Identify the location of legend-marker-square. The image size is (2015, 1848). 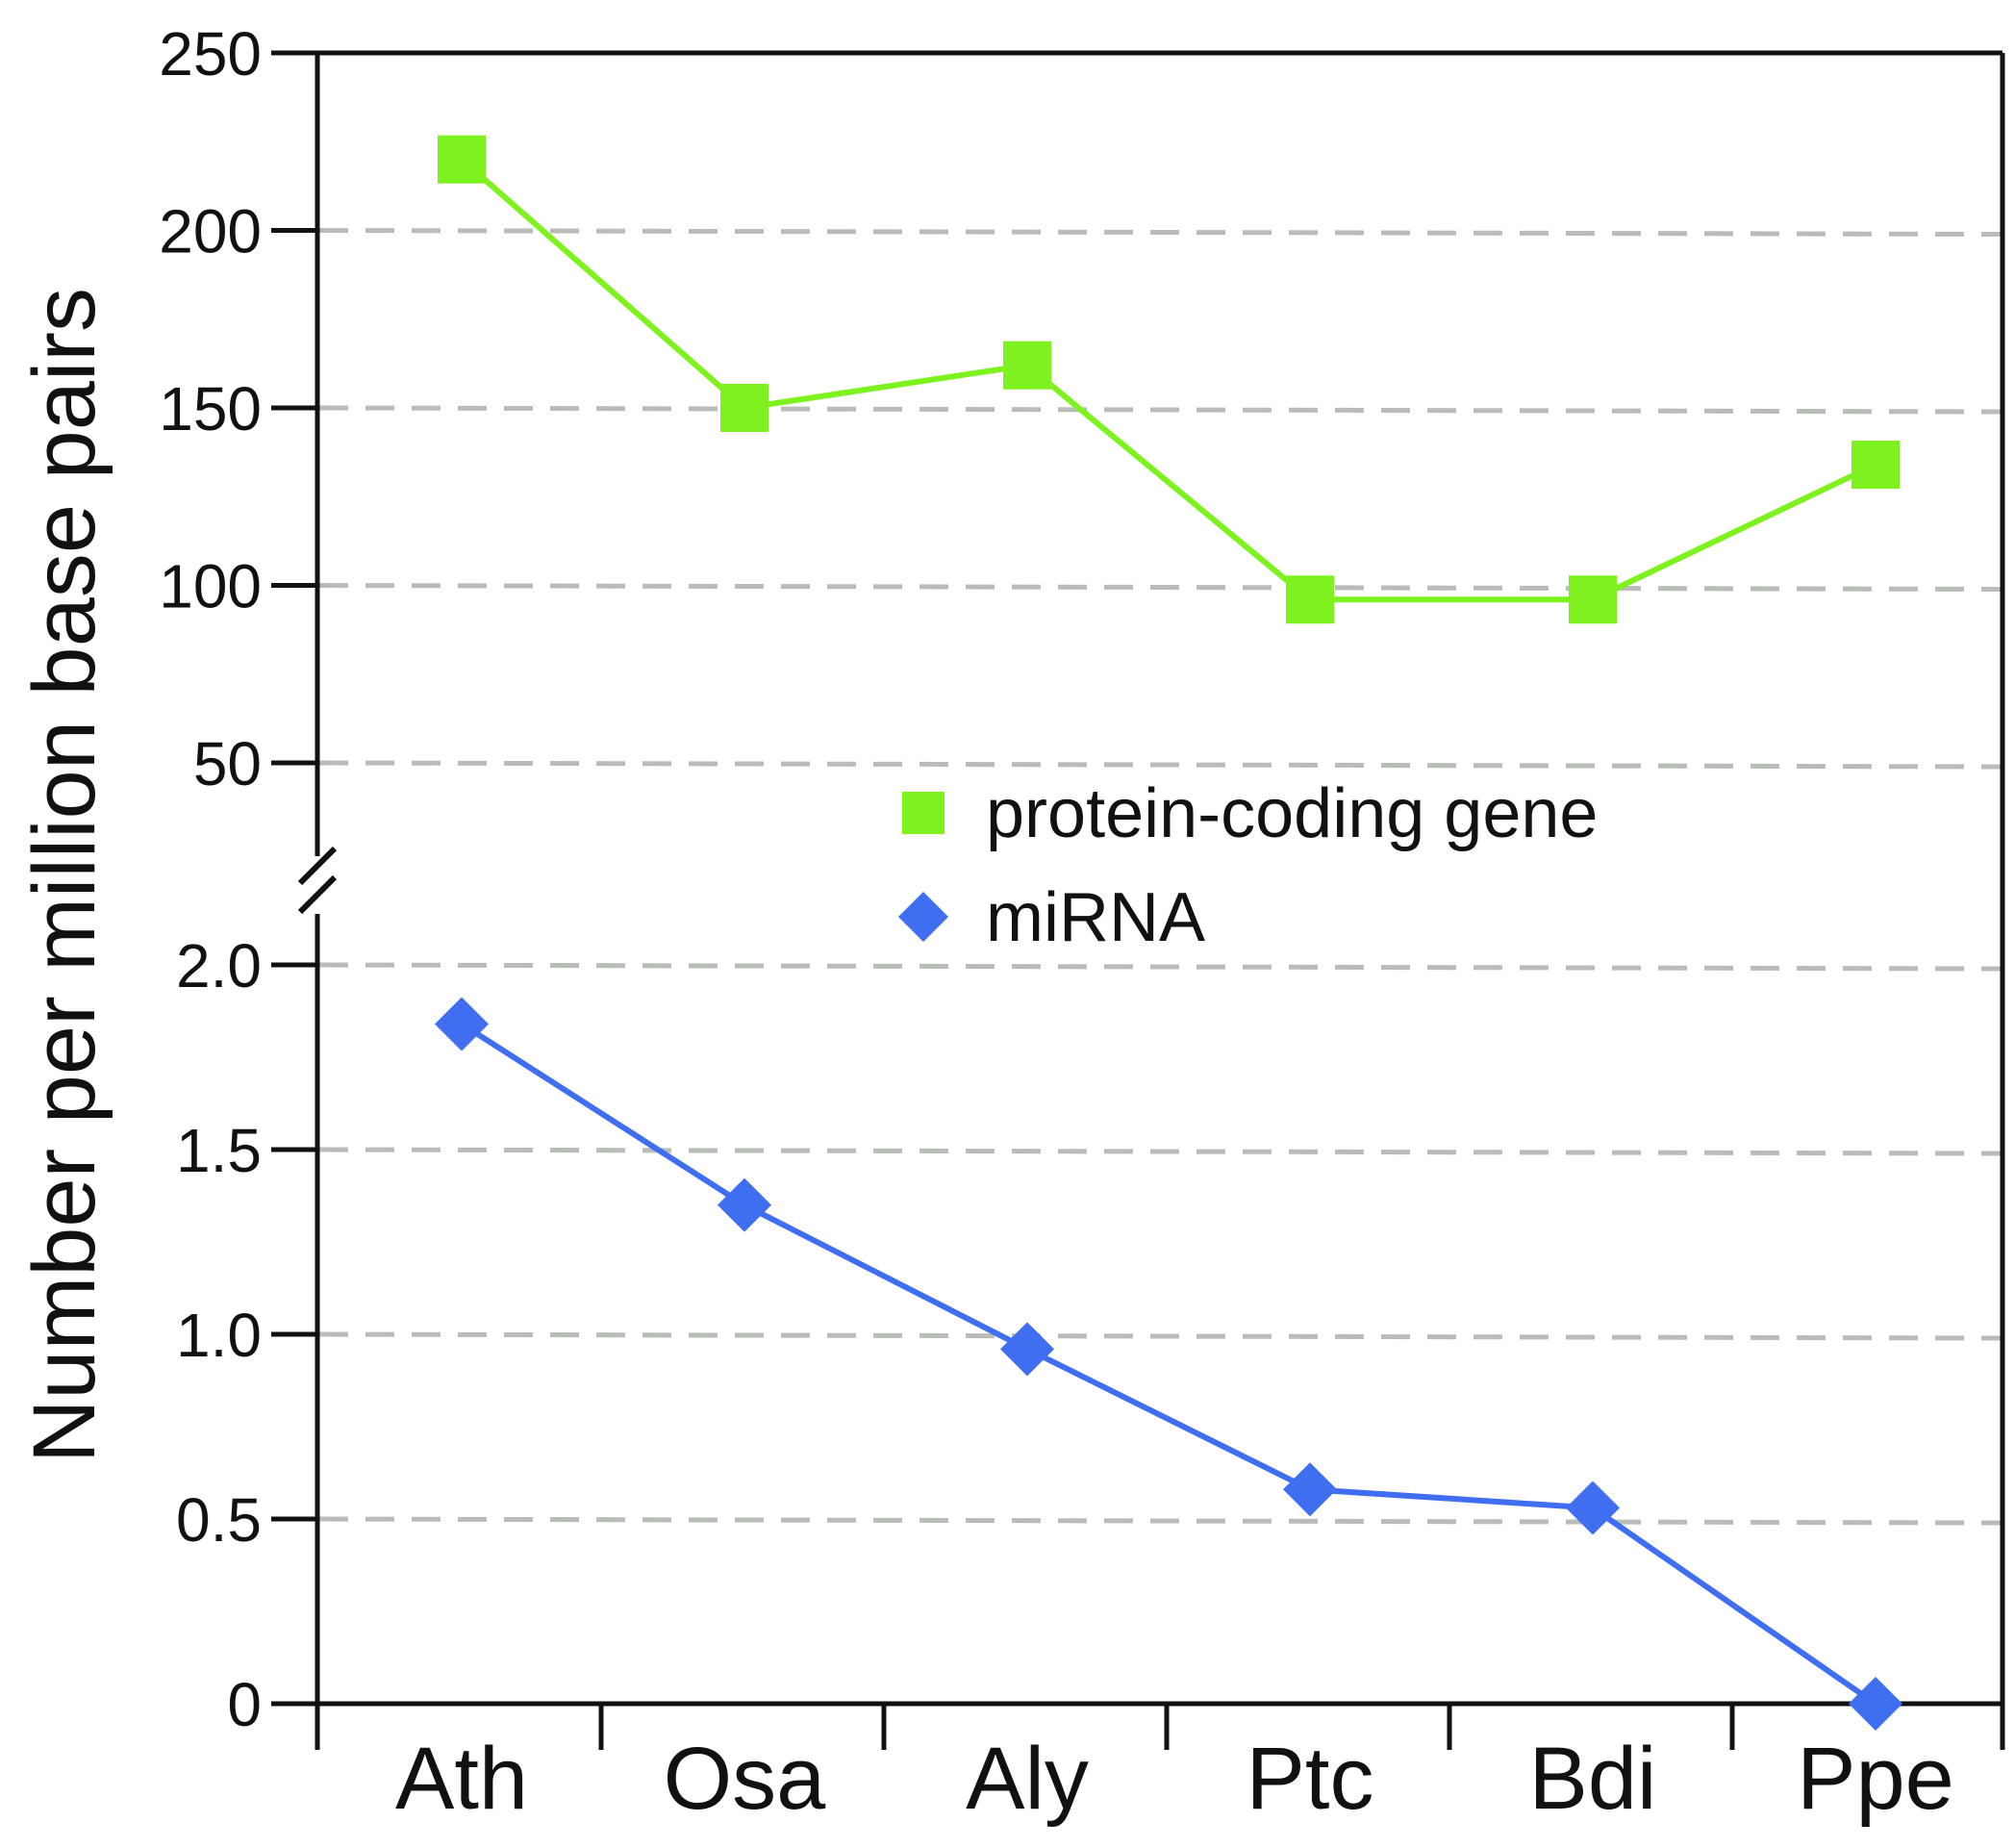
(923, 813).